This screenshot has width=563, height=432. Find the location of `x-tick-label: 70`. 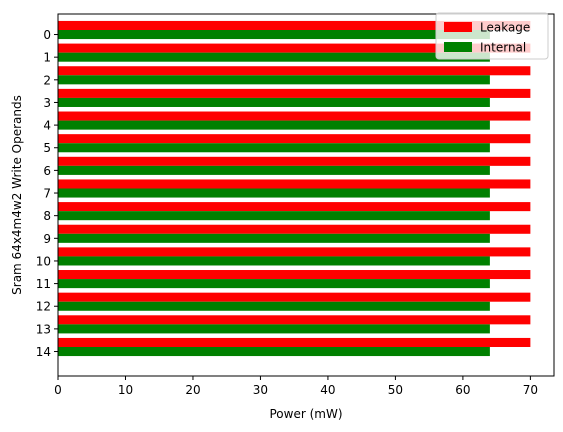

x-tick-label: 70 is located at coordinates (530, 390).